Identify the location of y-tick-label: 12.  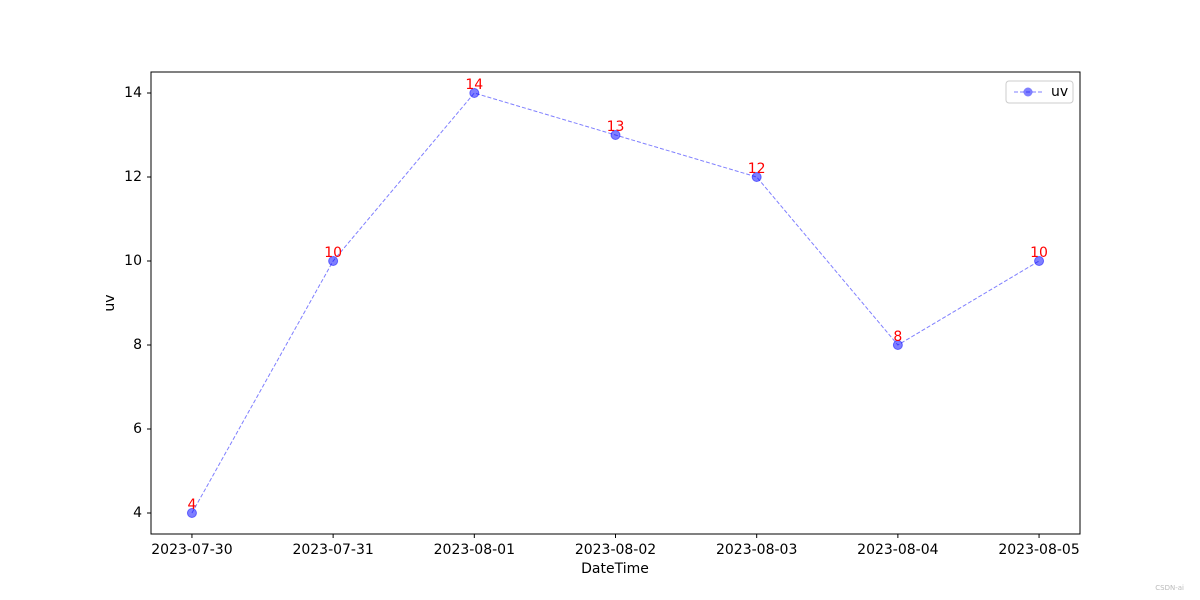
(133, 177).